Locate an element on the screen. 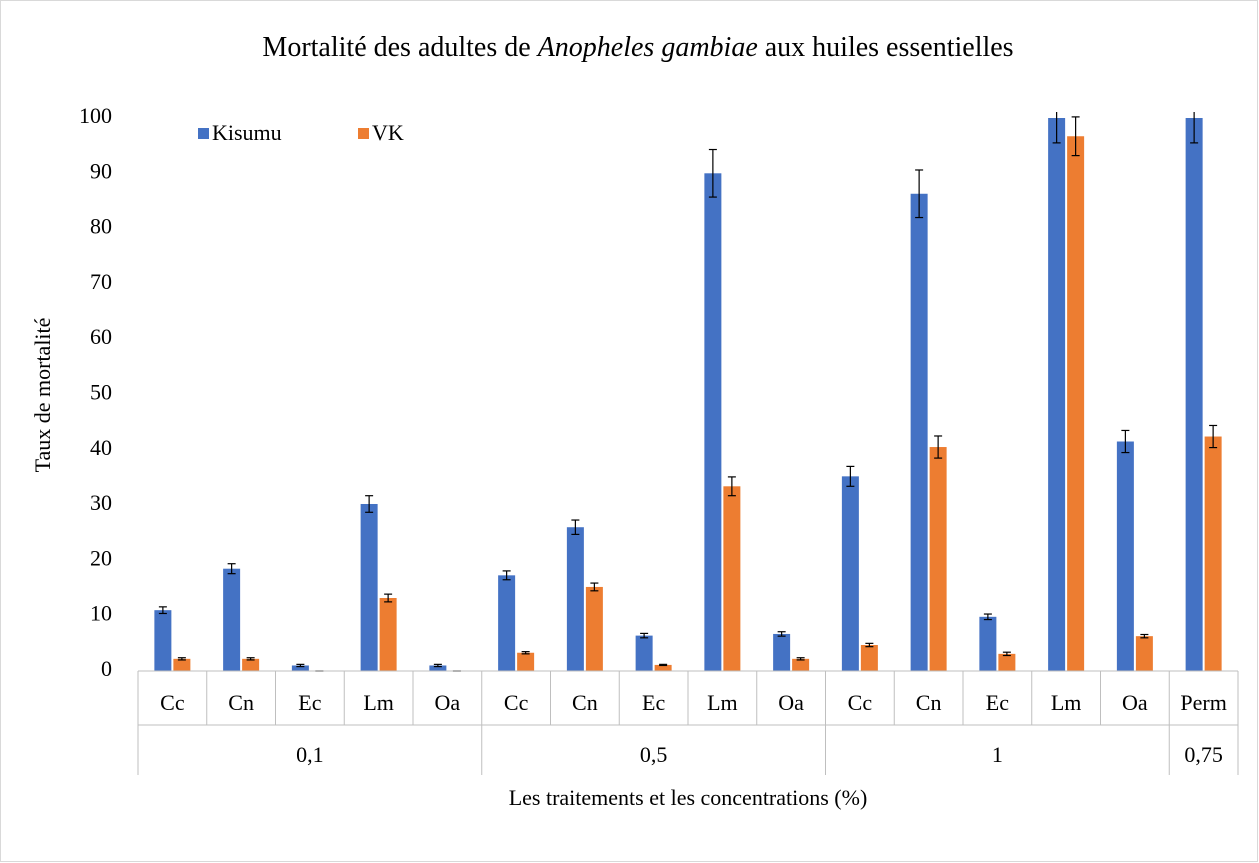 Image resolution: width=1259 pixels, height=863 pixels. y-tick-label: 50 is located at coordinates (101, 392).